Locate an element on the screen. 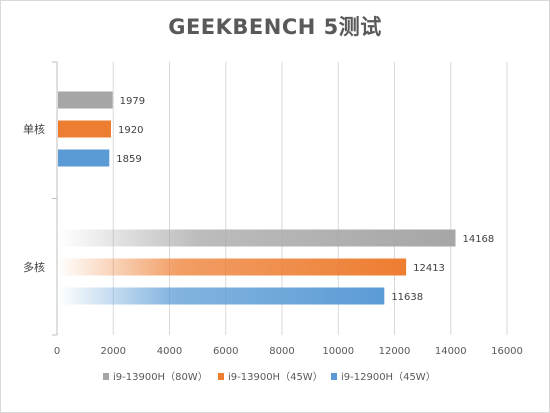 Image resolution: width=550 pixels, height=413 pixels. x-tick-label: 14000 is located at coordinates (451, 351).